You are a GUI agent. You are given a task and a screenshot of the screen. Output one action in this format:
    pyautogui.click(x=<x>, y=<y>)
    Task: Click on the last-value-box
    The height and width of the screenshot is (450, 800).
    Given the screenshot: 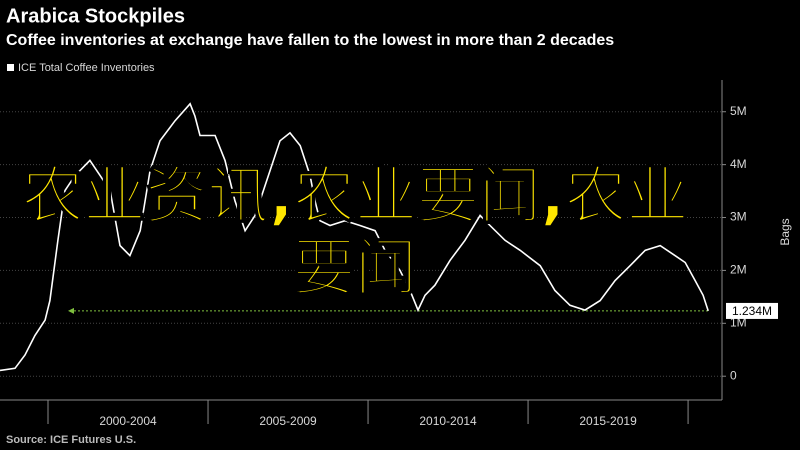 What is the action you would take?
    pyautogui.click(x=752, y=310)
    